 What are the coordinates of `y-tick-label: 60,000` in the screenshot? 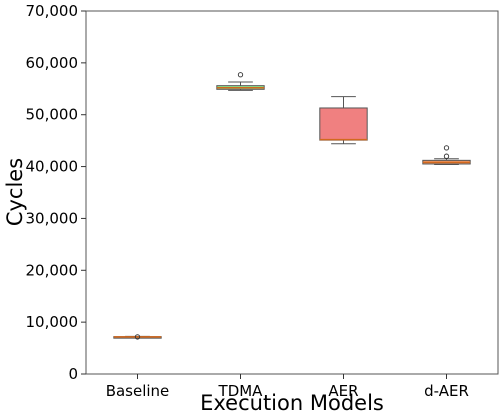 It's located at (52, 63).